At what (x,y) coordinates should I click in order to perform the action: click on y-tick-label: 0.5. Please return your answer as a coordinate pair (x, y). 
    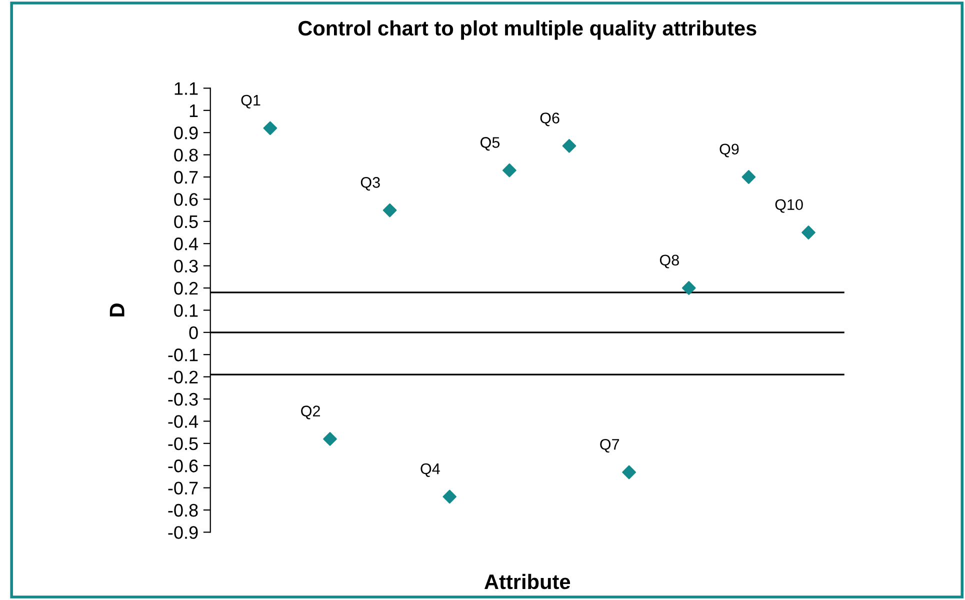
    Looking at the image, I should click on (186, 221).